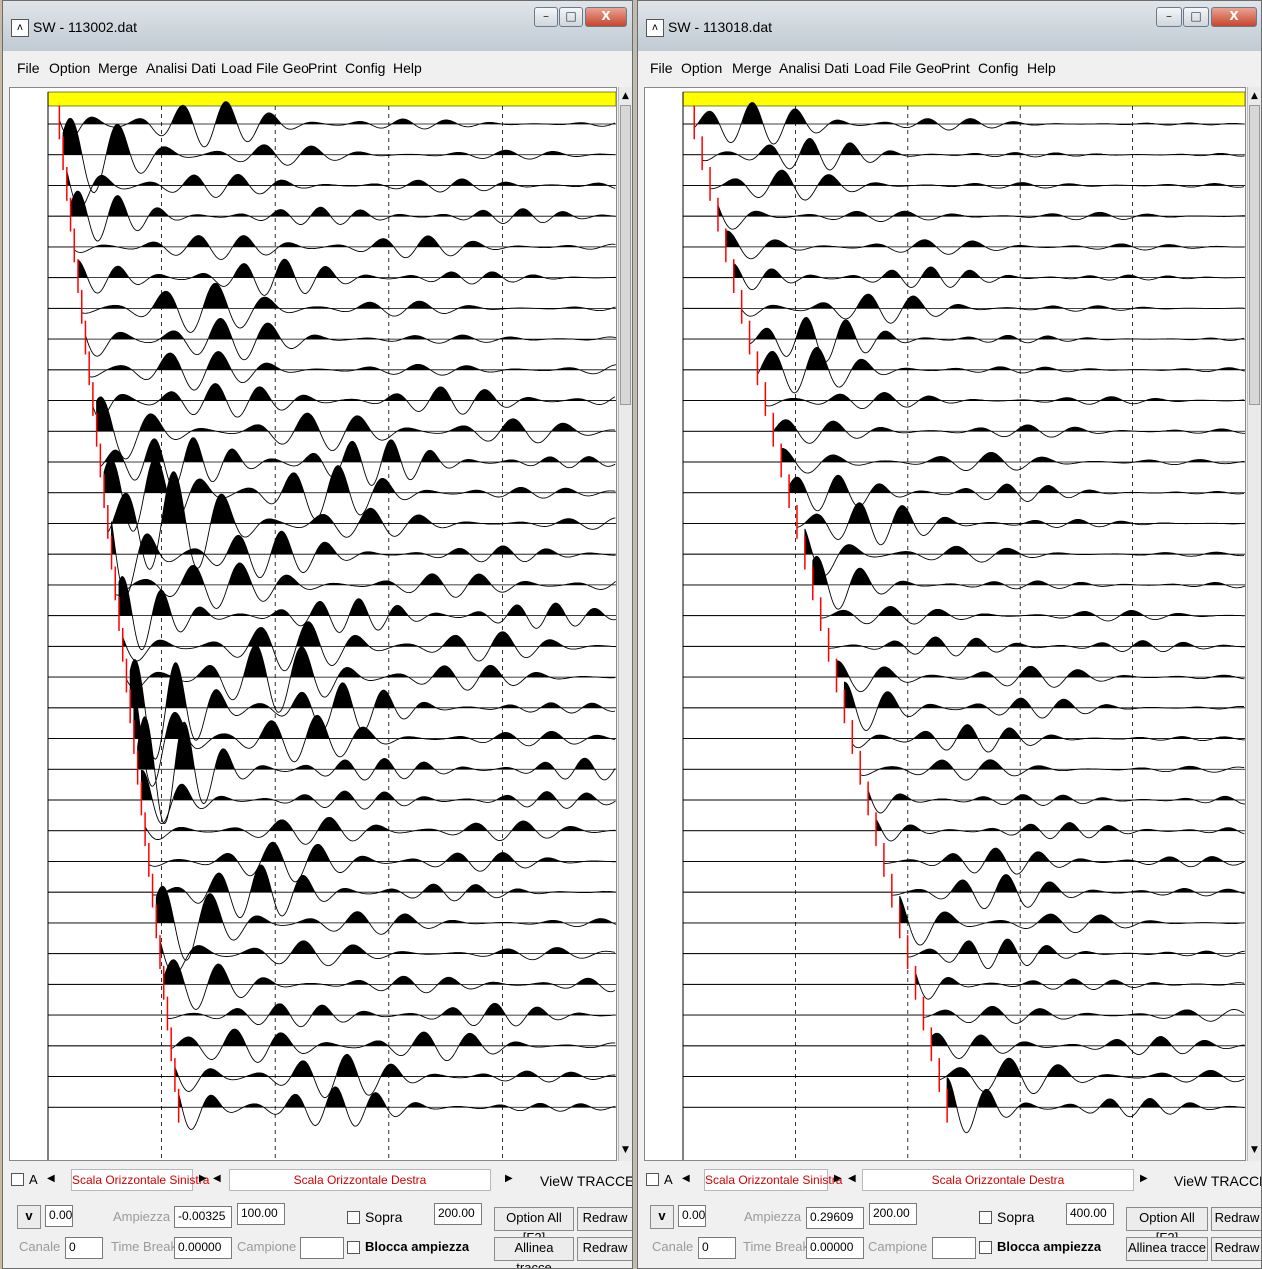 The width and height of the screenshot is (1262, 1269). Describe the element at coordinates (458, 1214) in the screenshot. I see `scale-field-2: 200.00` at that location.